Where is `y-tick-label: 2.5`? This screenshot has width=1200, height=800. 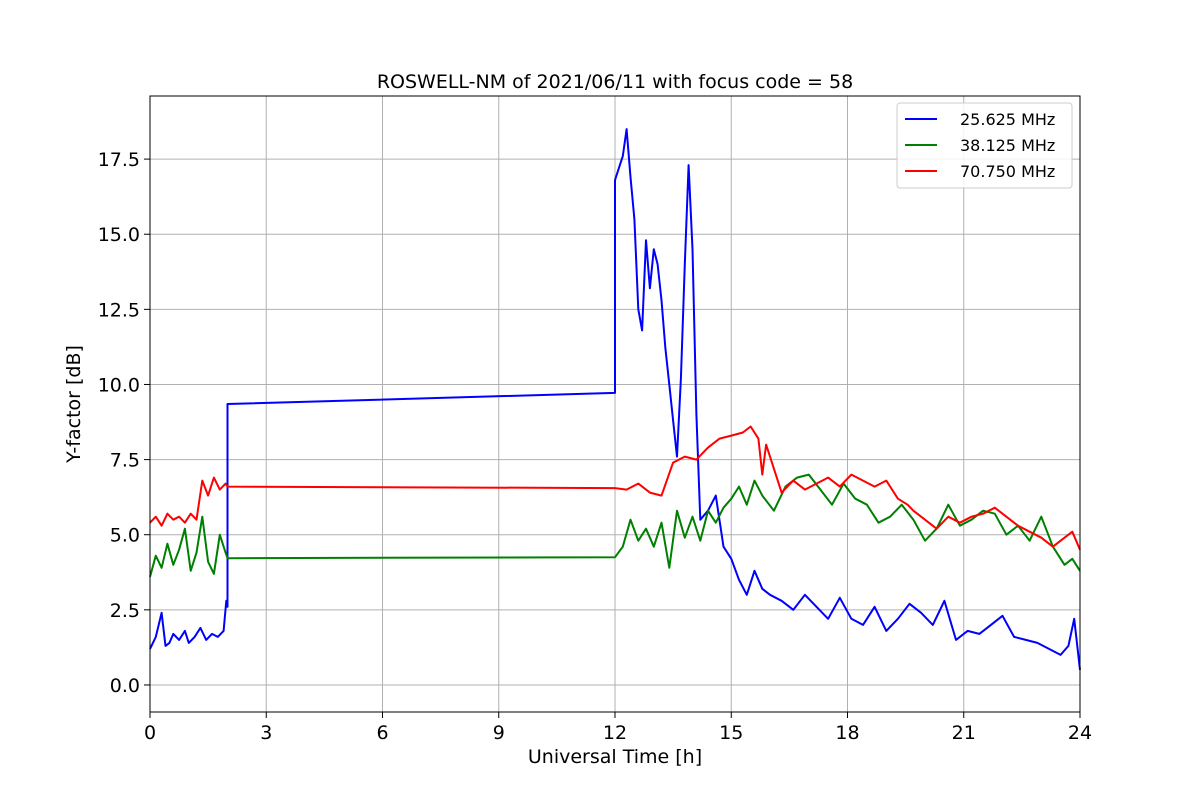
y-tick-label: 2.5 is located at coordinates (125, 611).